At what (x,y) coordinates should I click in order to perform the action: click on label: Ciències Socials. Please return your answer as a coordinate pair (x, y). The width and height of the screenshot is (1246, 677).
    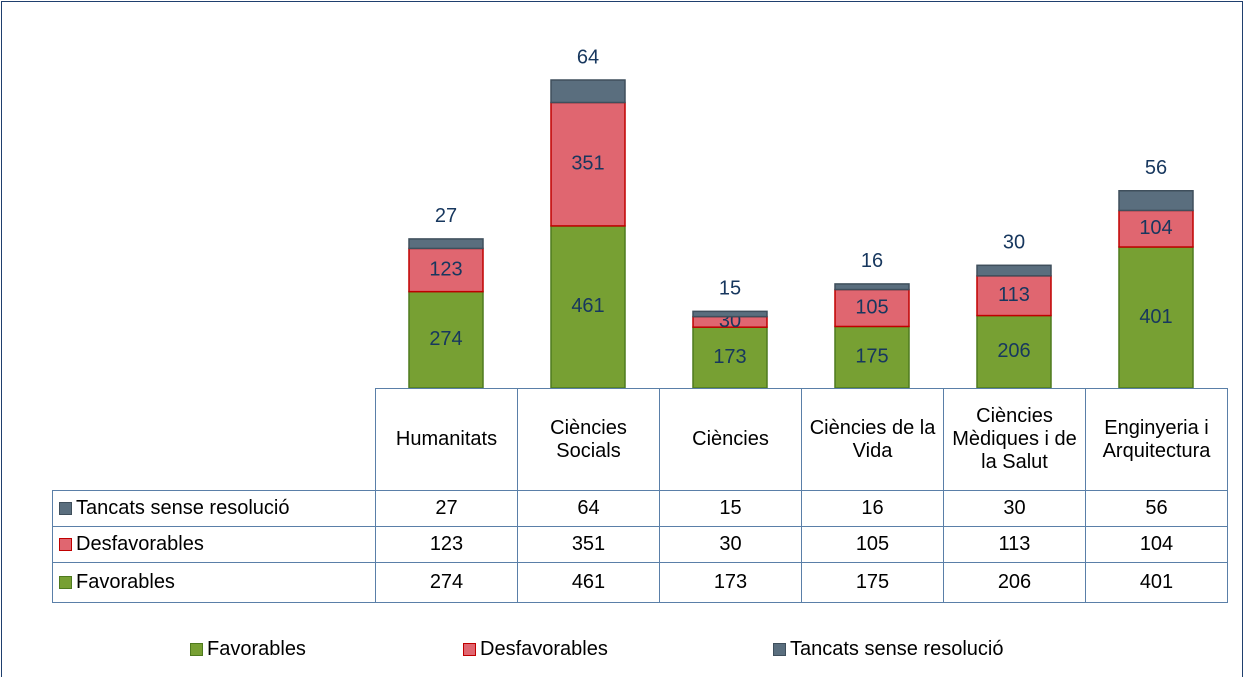
    Looking at the image, I should click on (588, 439).